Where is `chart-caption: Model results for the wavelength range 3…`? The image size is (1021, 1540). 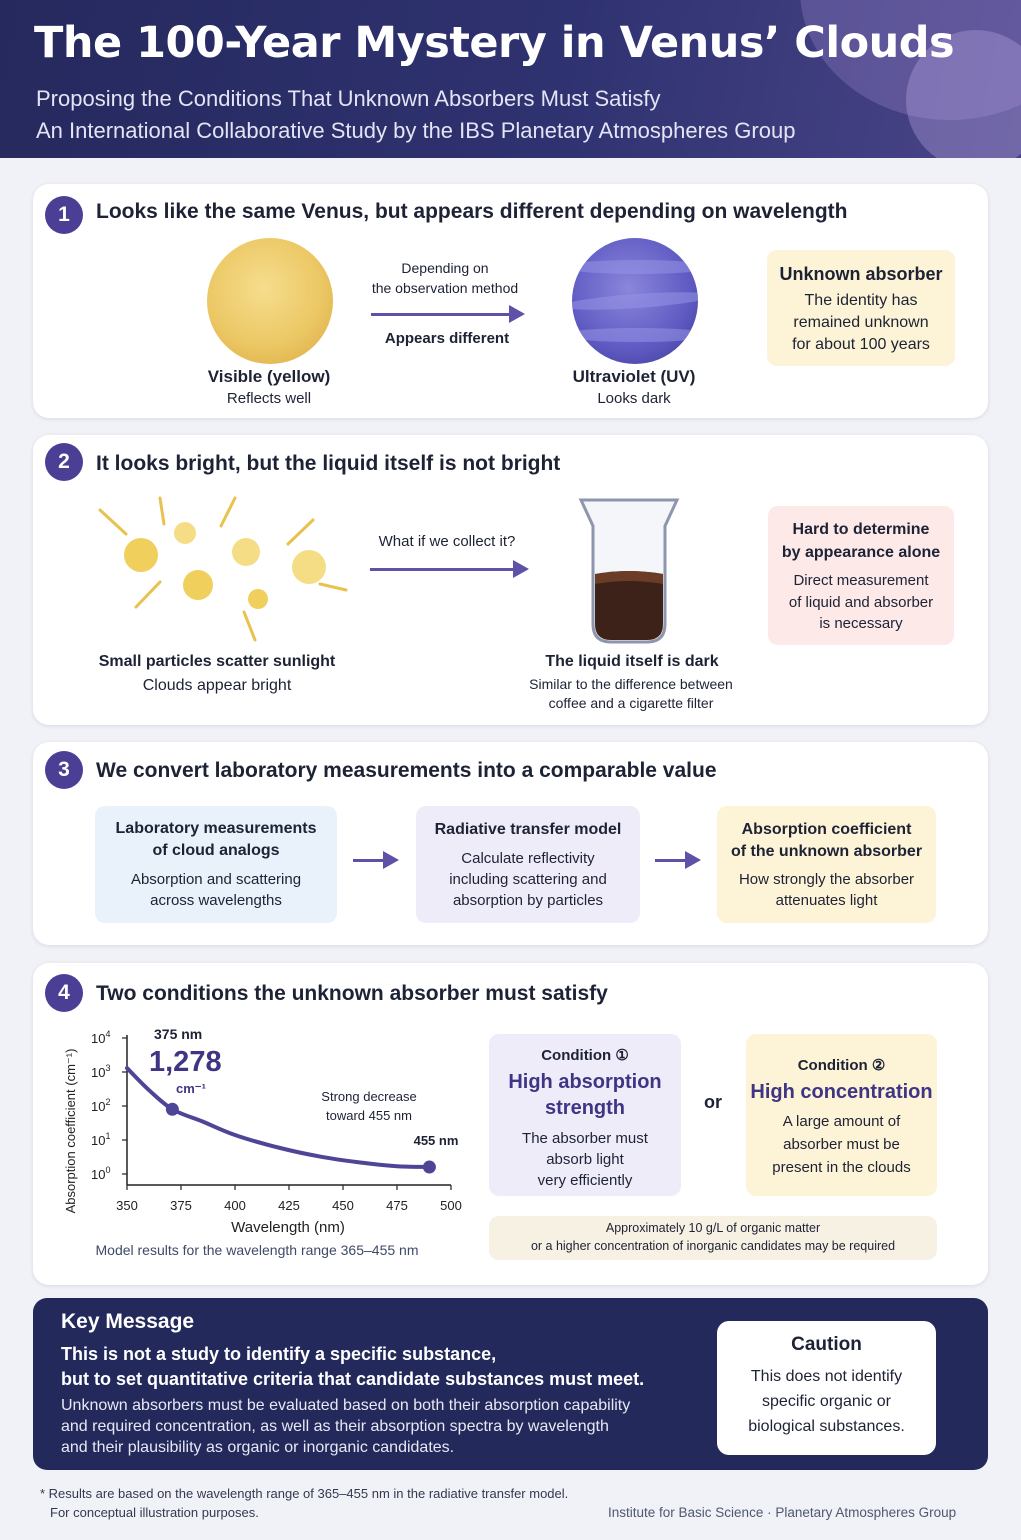 chart-caption: Model results for the wavelength range 3… is located at coordinates (257, 1250).